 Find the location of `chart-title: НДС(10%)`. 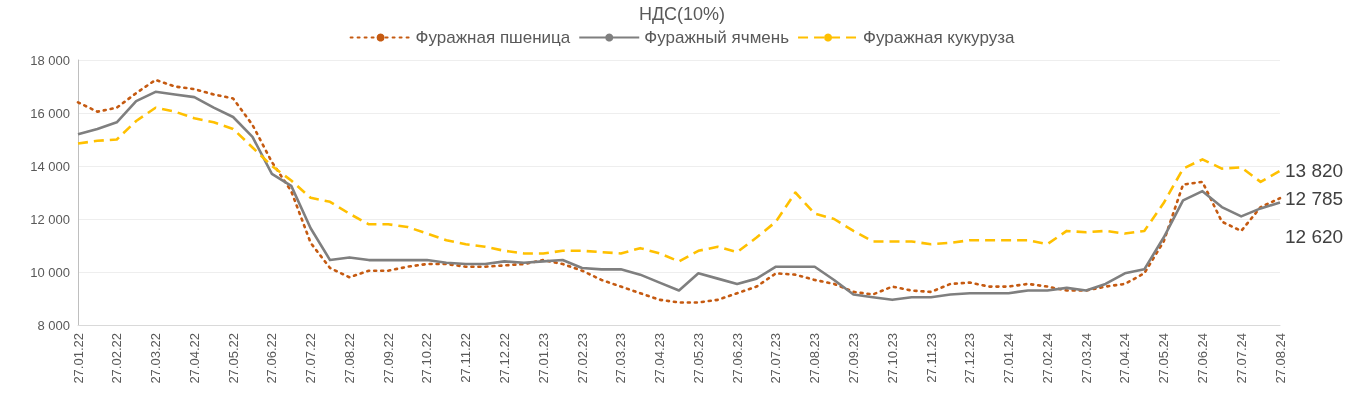

chart-title: НДС(10%) is located at coordinates (682, 14).